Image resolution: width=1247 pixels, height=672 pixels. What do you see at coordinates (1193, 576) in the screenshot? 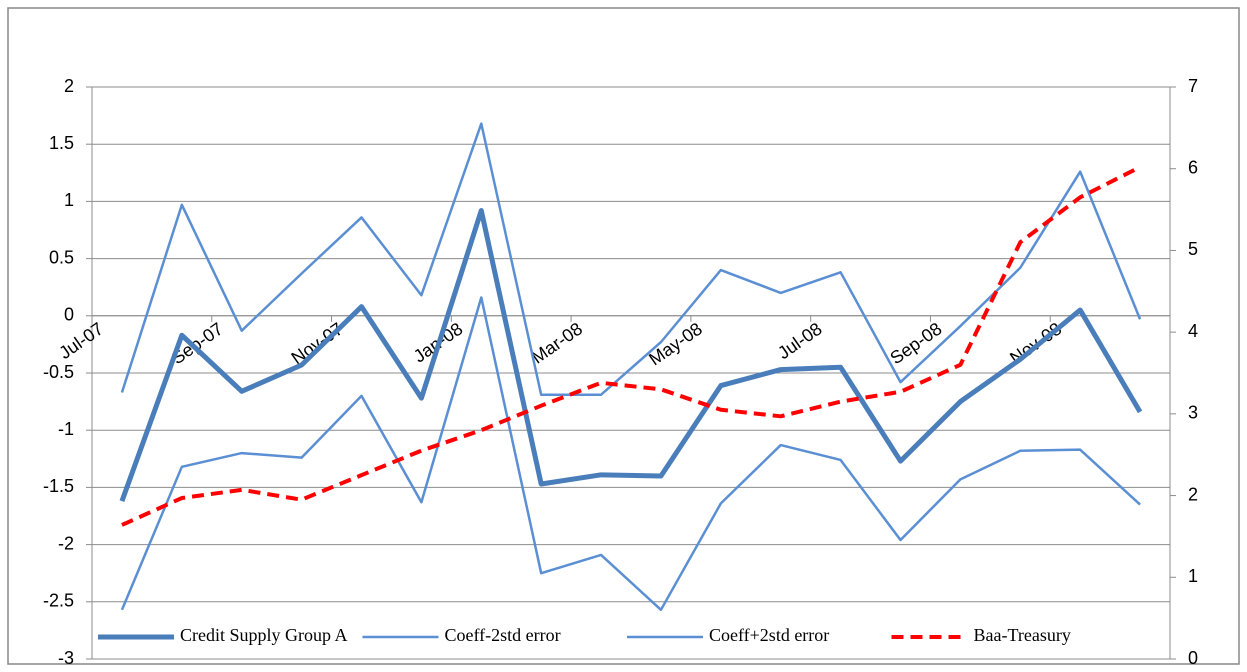
I see `y2-tick-label: 1` at bounding box center [1193, 576].